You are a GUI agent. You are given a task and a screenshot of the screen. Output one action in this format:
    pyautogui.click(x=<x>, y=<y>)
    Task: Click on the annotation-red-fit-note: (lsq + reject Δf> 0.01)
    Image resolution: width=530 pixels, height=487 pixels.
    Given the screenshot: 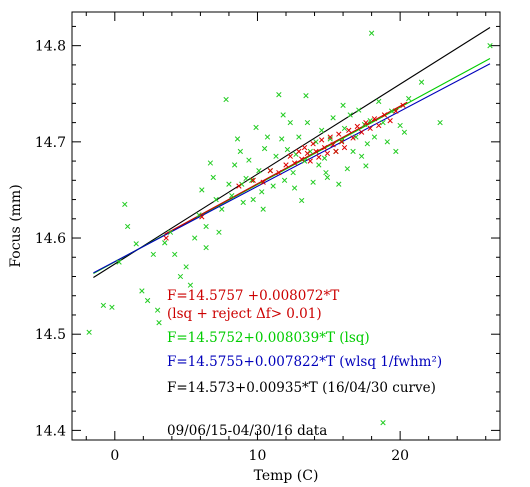 What is the action you would take?
    pyautogui.click(x=244, y=314)
    